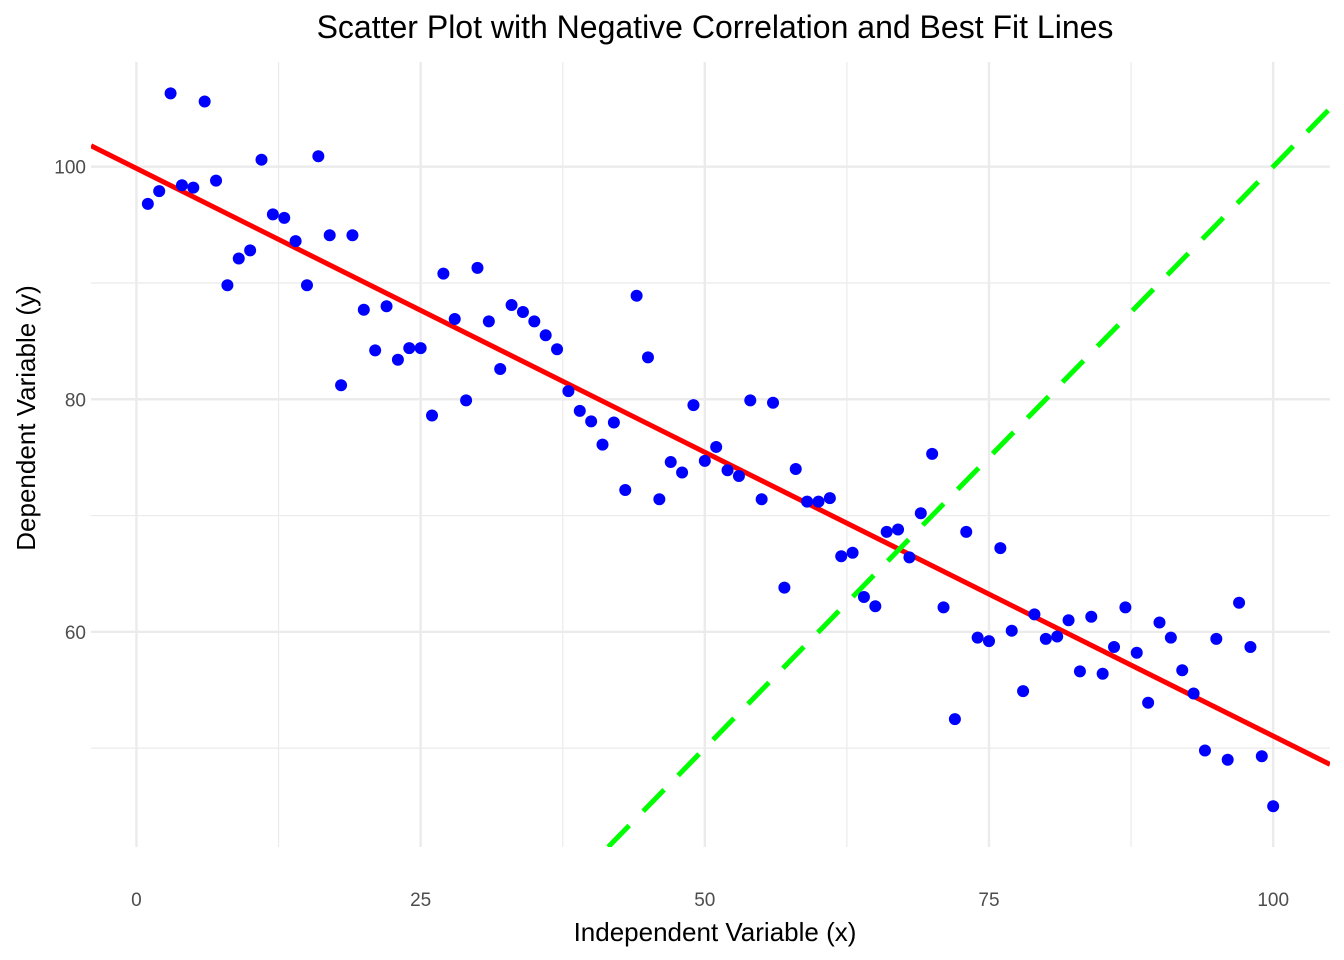 The image size is (1344, 960). I want to click on x-tick-label: 75, so click(988, 900).